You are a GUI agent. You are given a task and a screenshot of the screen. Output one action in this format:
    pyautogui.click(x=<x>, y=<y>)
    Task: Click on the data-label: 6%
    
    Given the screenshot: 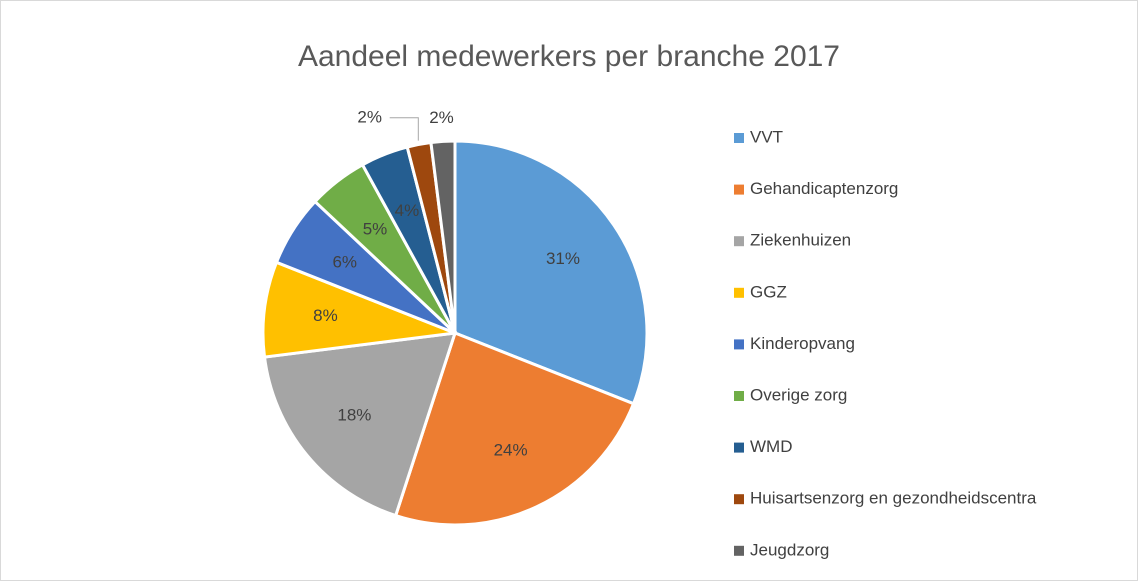 What is the action you would take?
    pyautogui.click(x=344, y=262)
    